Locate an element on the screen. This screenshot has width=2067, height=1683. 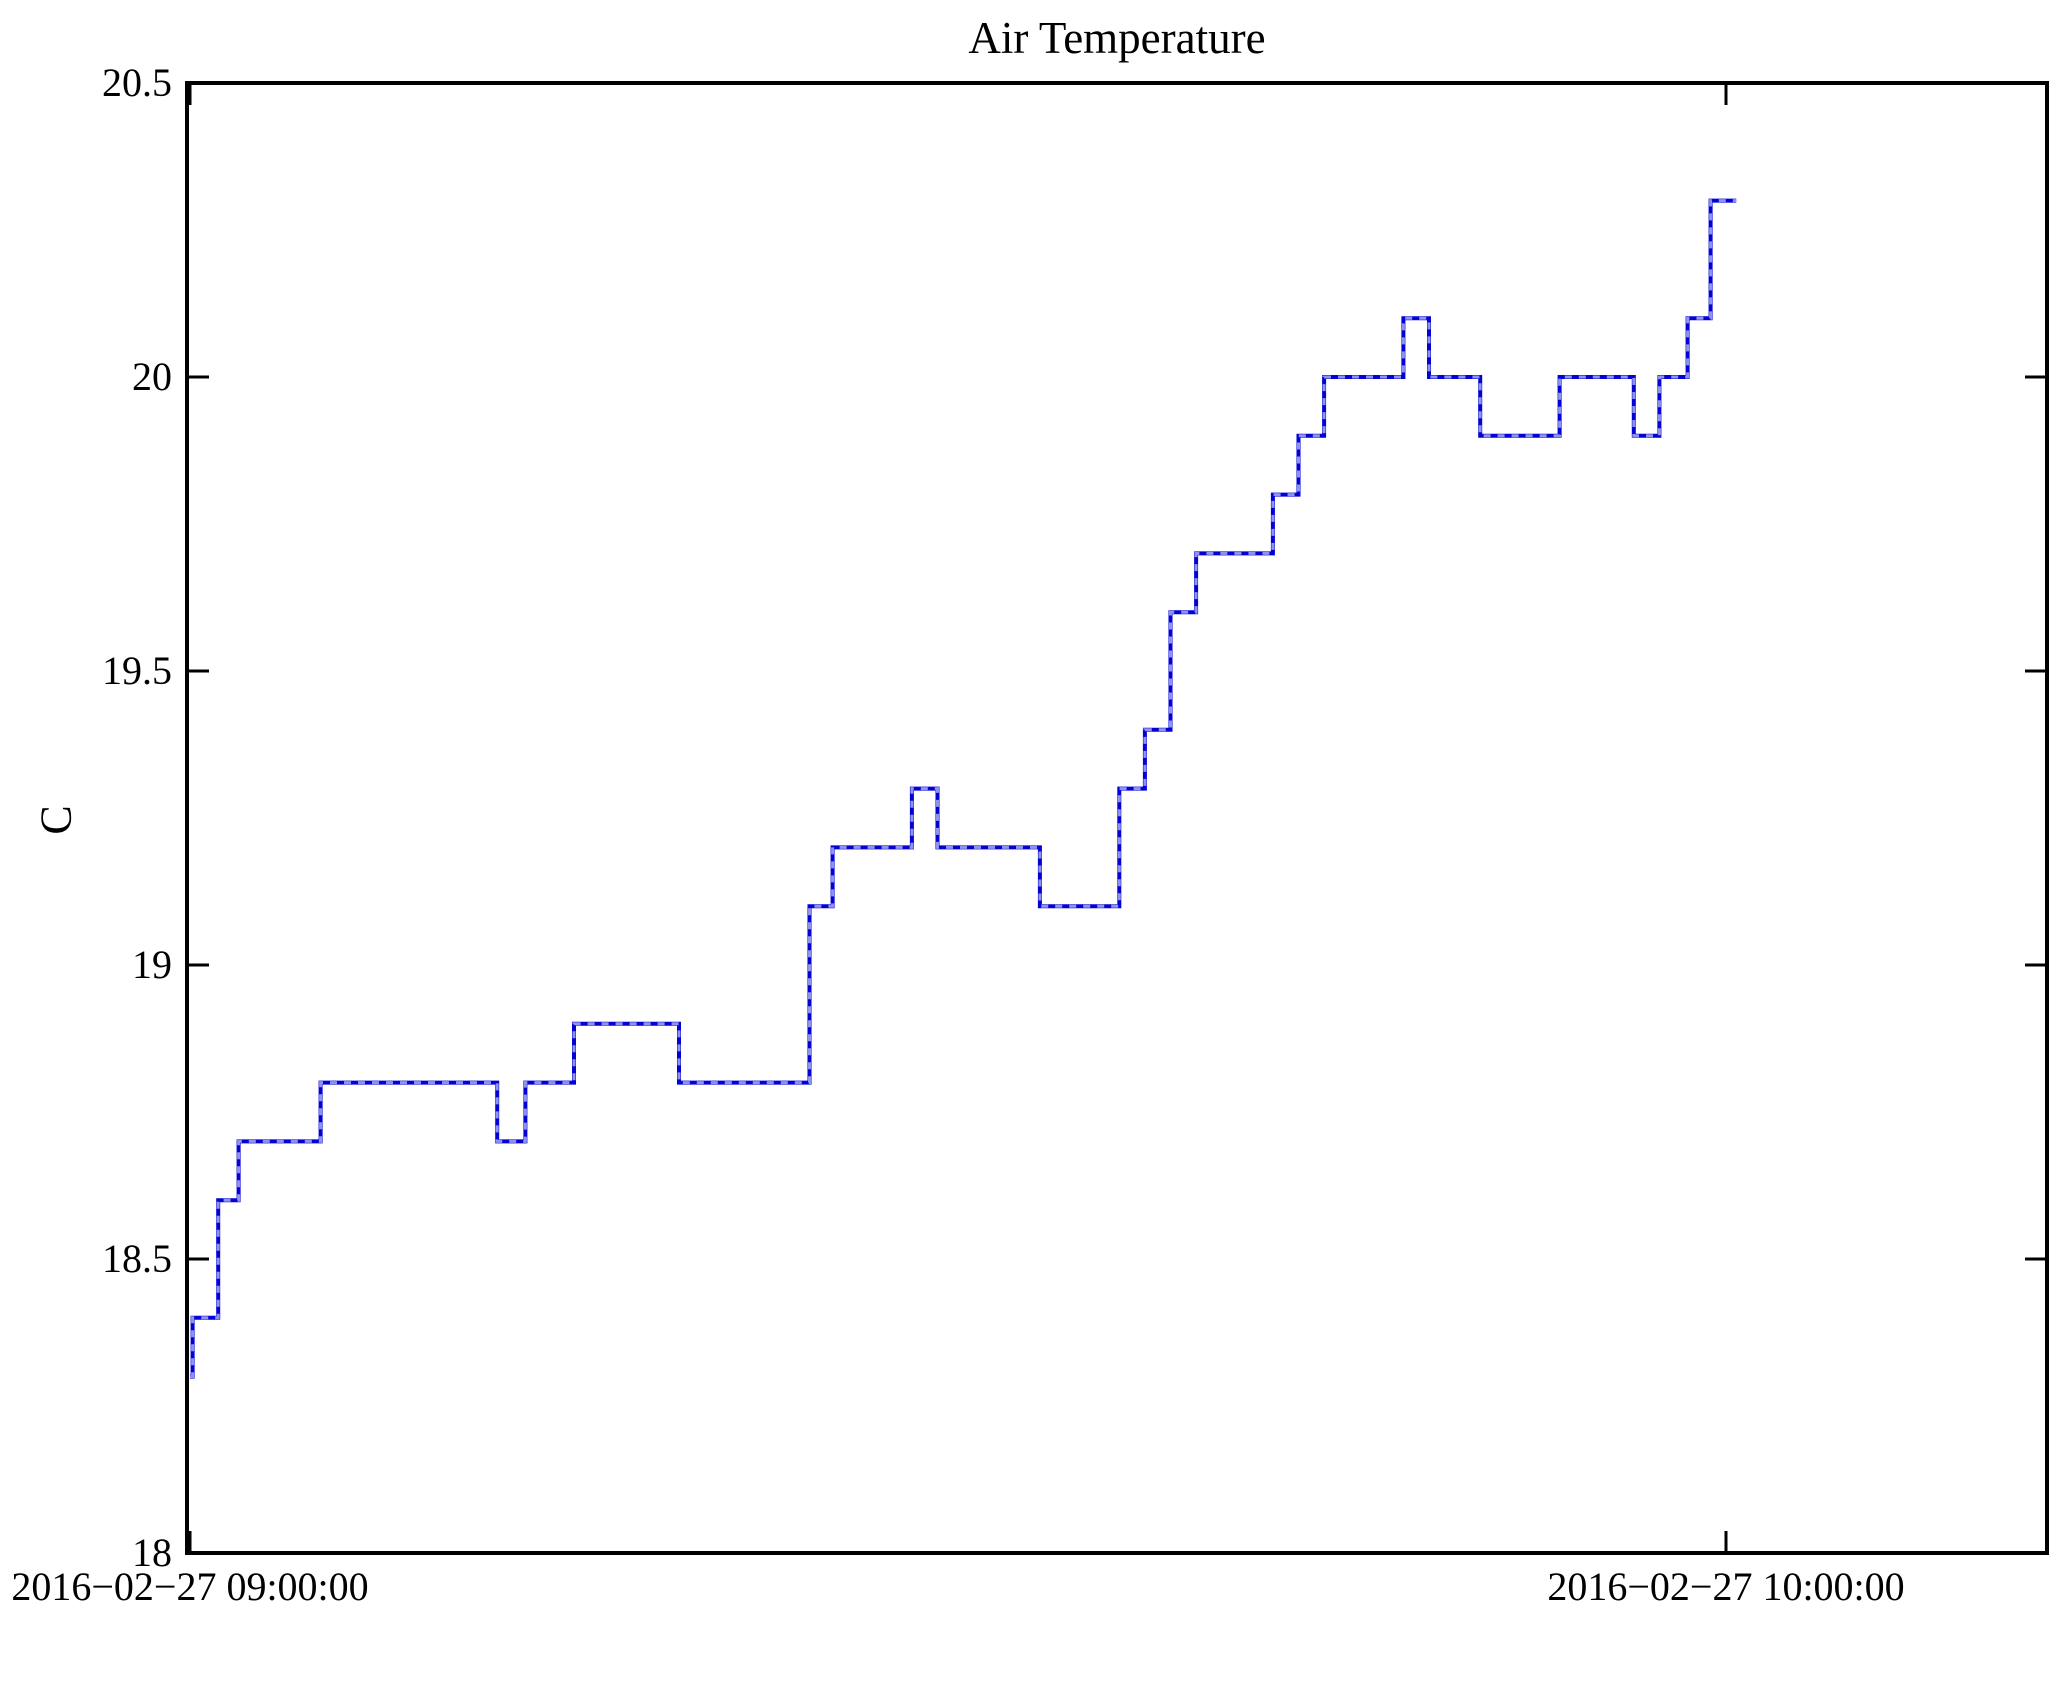
x-tick-label: 2016−02−27 10:00:00 is located at coordinates (1726, 1586).